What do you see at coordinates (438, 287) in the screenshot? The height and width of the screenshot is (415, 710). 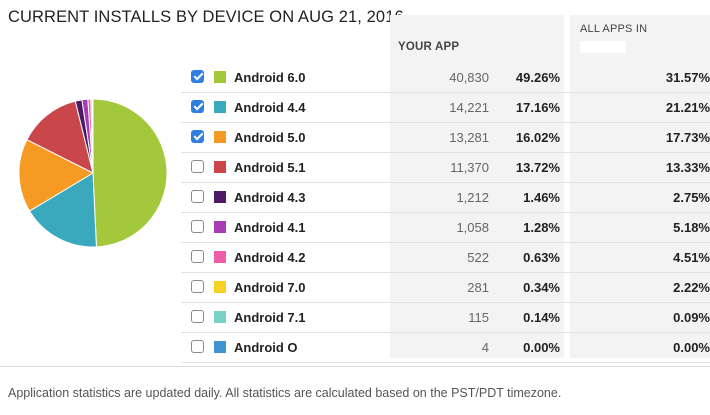 I see `install-count: 281` at bounding box center [438, 287].